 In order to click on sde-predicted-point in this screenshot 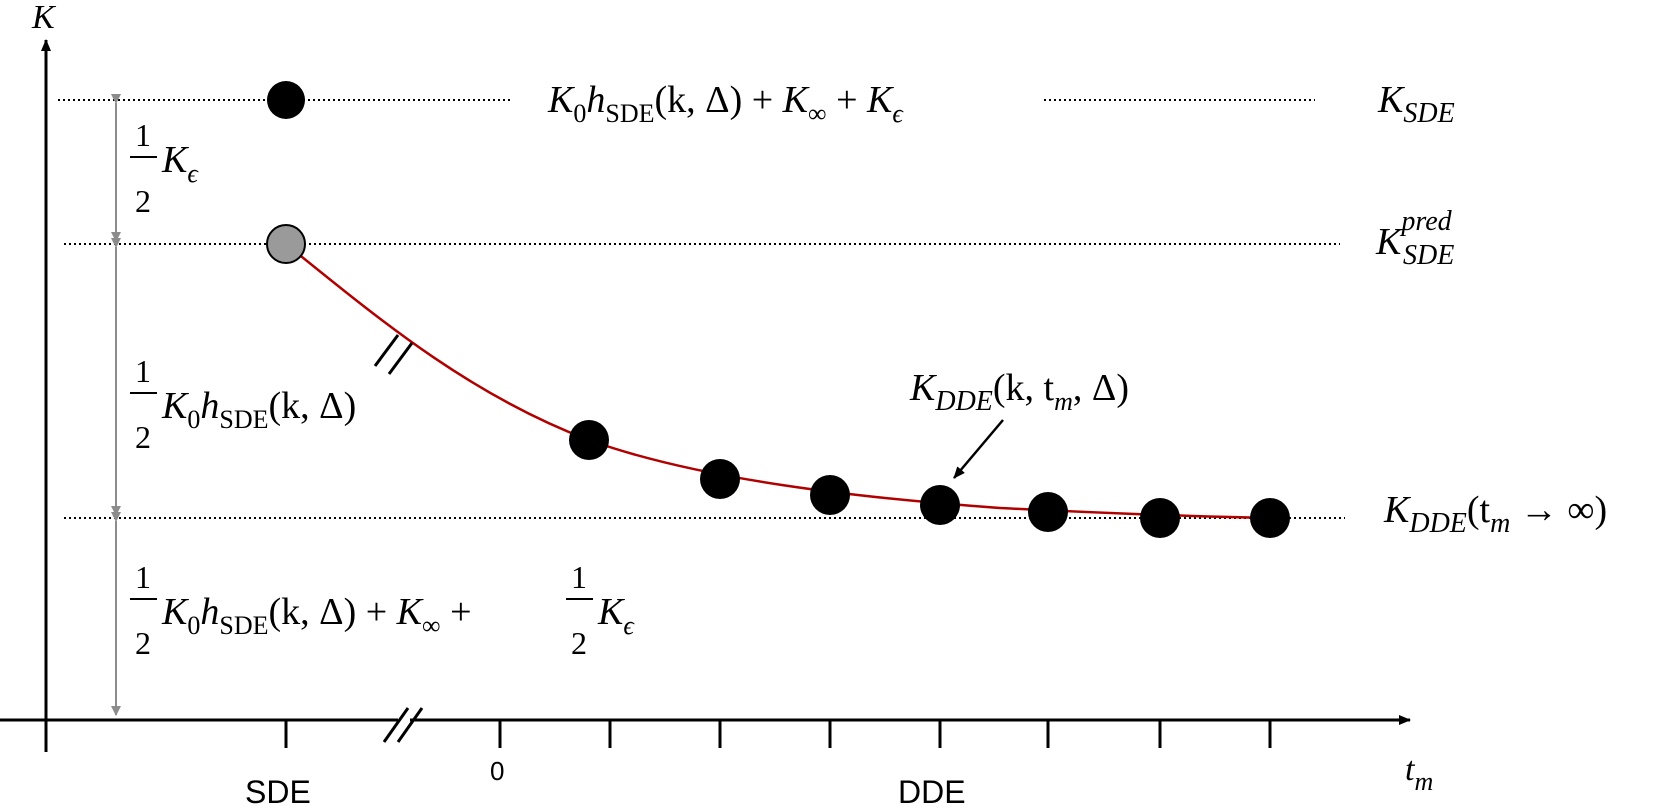, I will do `click(286, 244)`.